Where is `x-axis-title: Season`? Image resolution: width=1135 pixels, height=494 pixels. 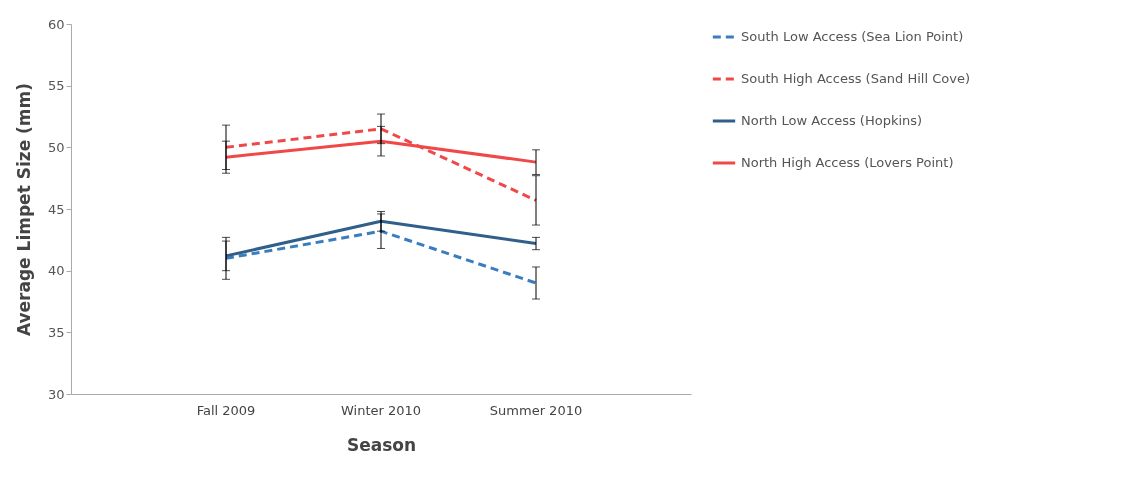 x-axis-title: Season is located at coordinates (381, 444).